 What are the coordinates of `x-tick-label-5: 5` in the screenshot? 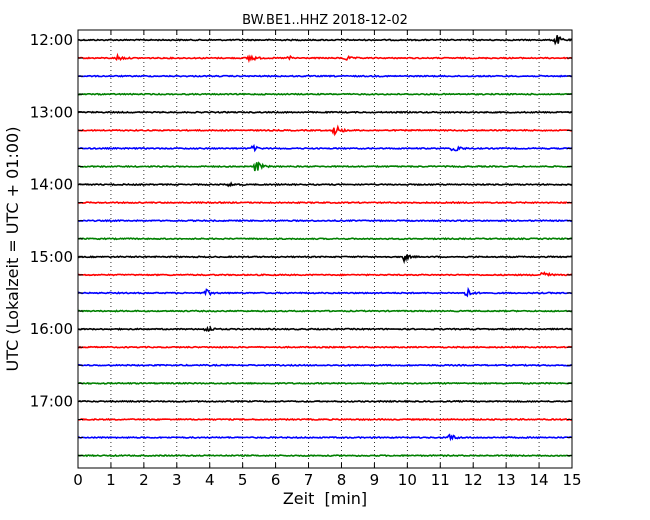 It's located at (243, 480).